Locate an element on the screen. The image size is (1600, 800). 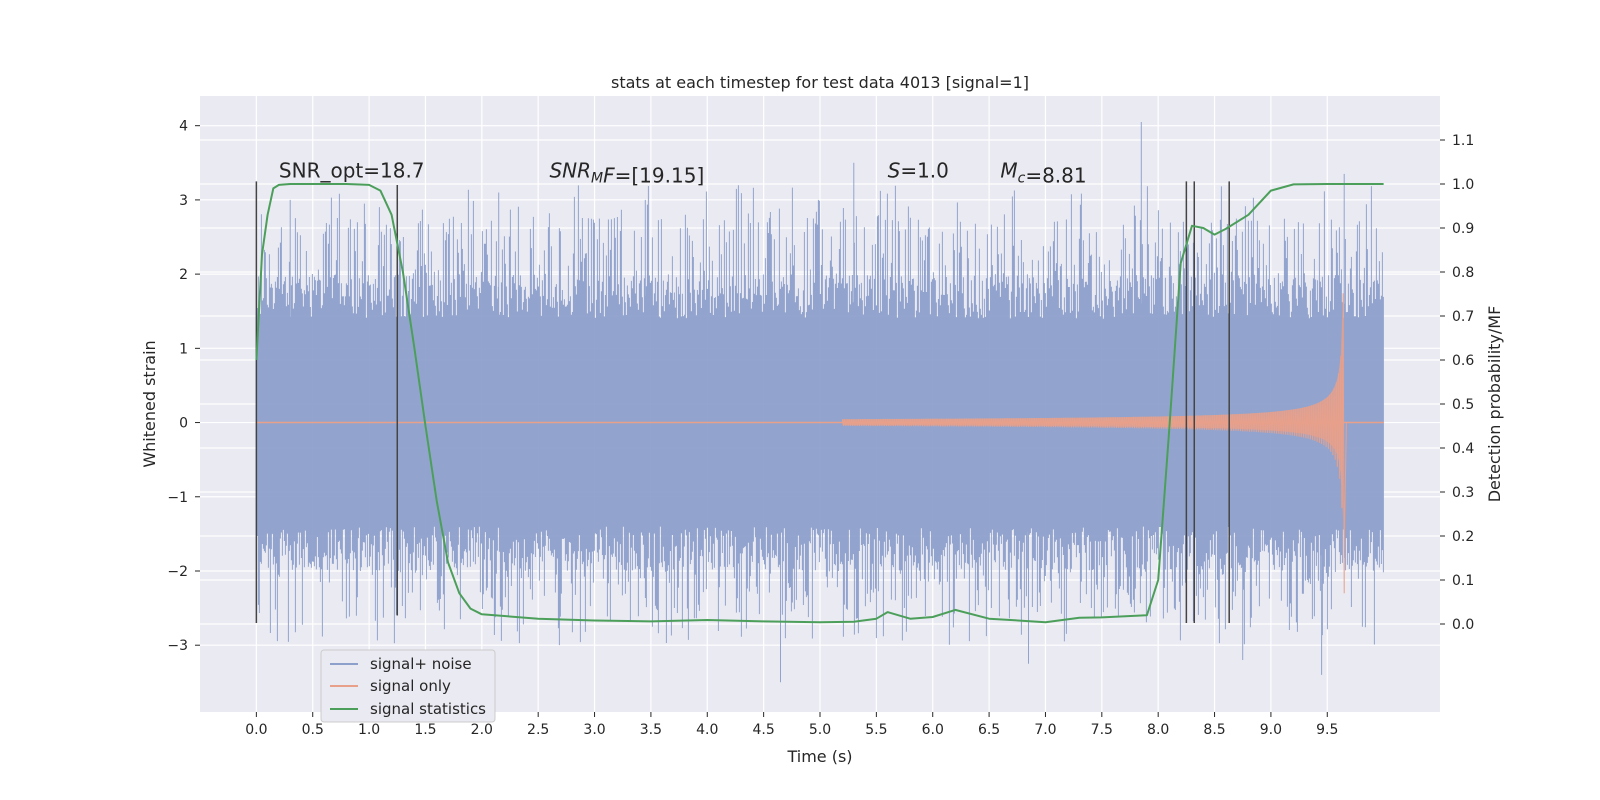
x-tick-label: 5.0 is located at coordinates (820, 730).